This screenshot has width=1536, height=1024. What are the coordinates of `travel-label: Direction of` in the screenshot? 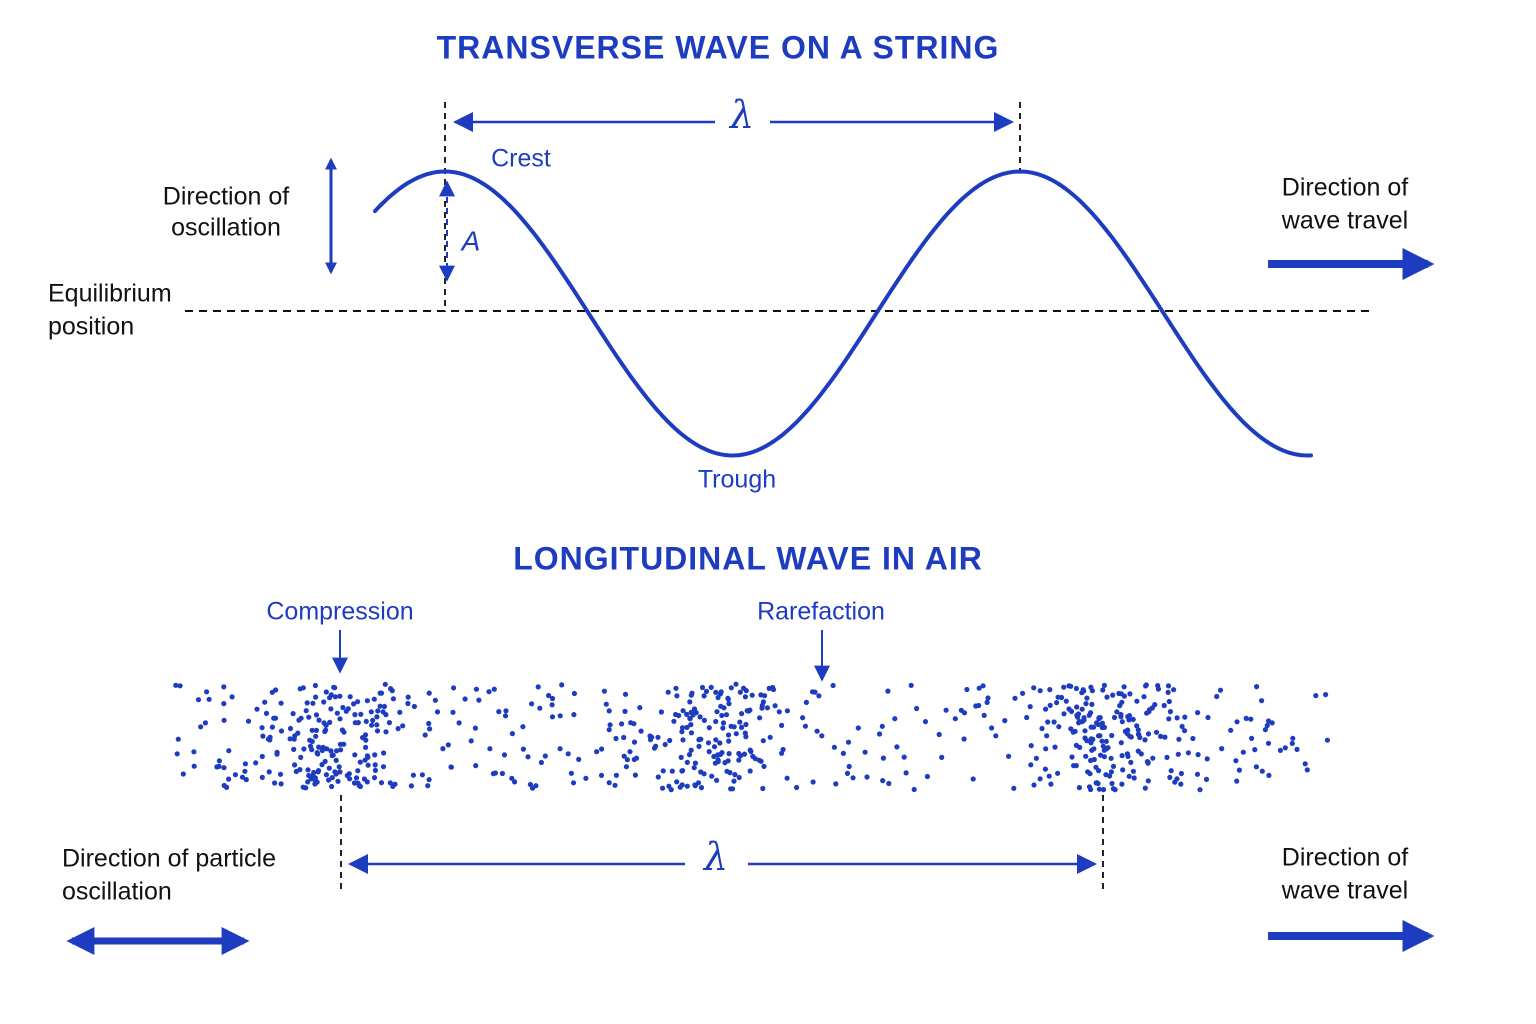 It's located at (1345, 858).